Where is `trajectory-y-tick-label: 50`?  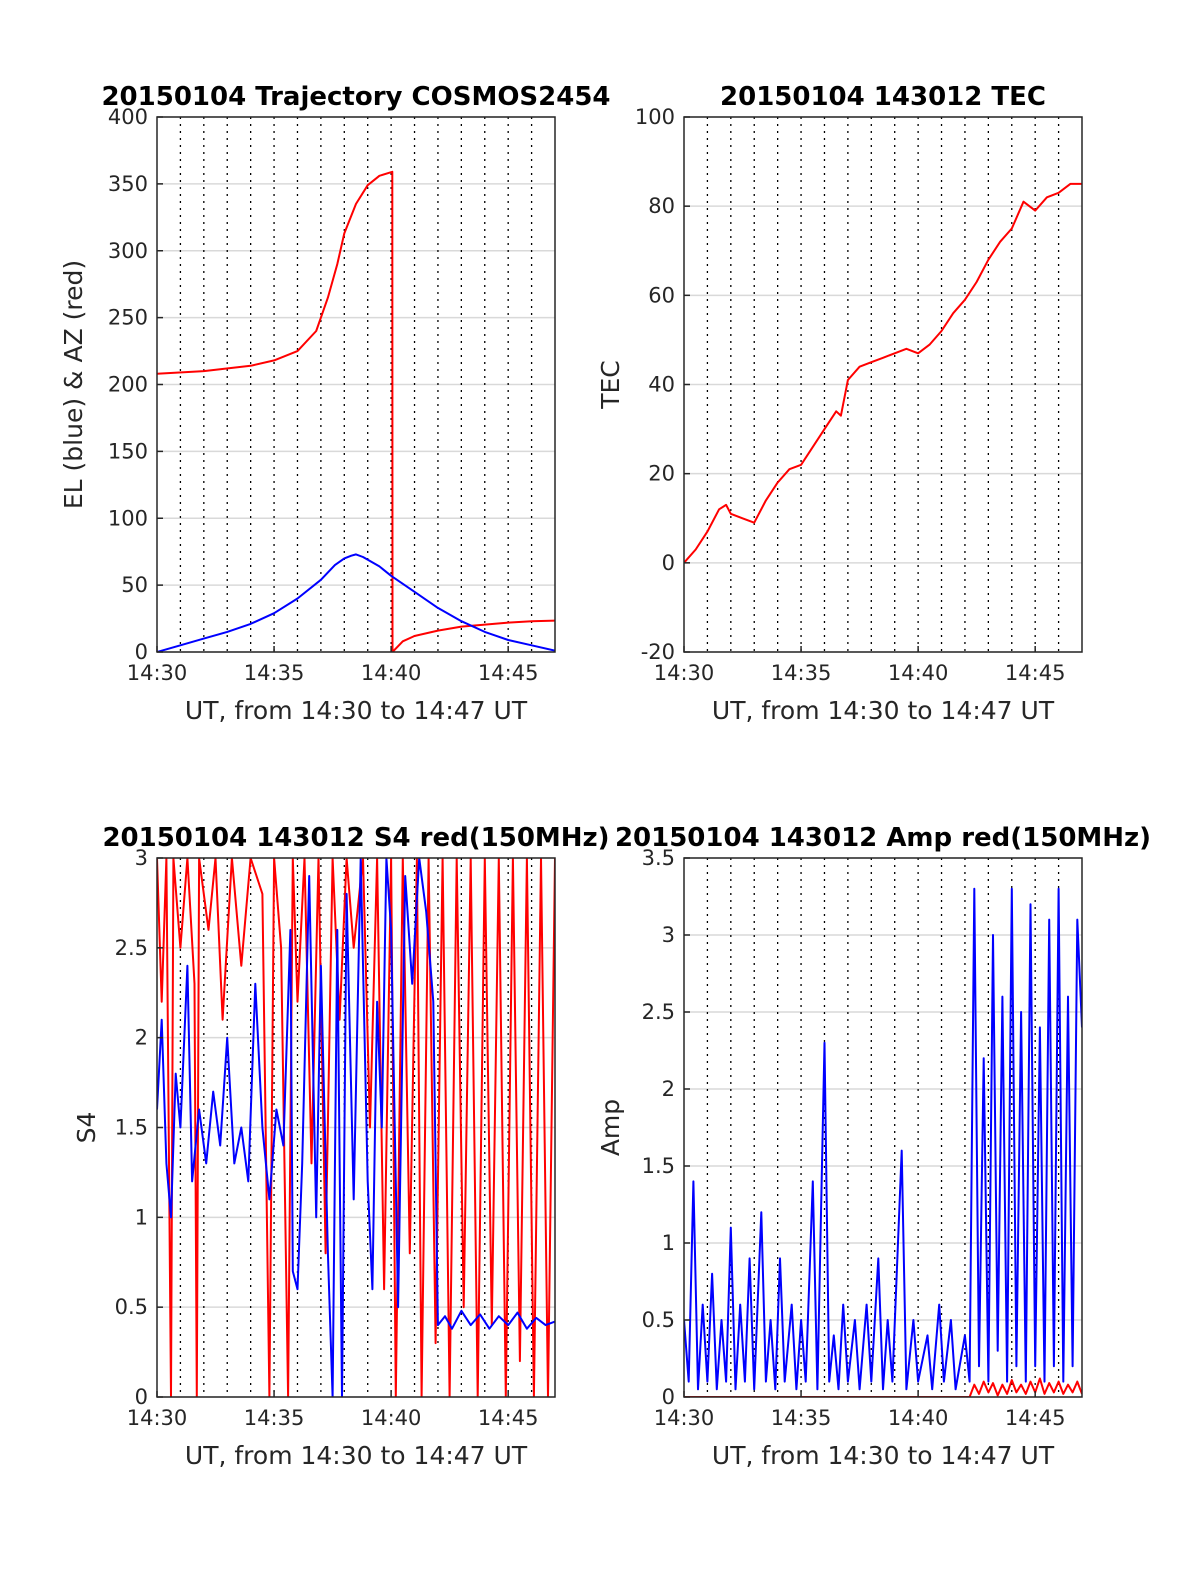 trajectory-y-tick-label: 50 is located at coordinates (134, 585).